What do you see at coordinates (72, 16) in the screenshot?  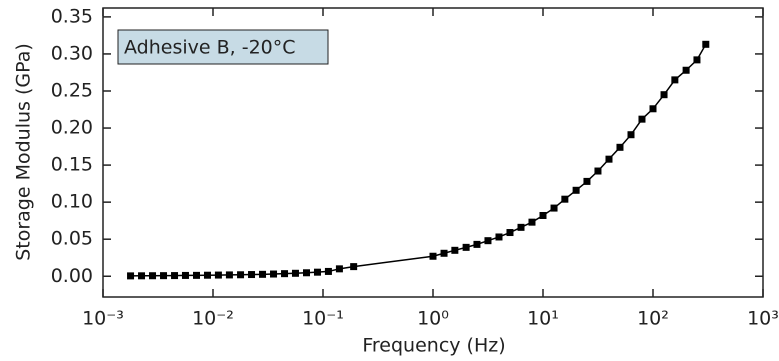 I see `y-tick-label: 0.35` at bounding box center [72, 16].